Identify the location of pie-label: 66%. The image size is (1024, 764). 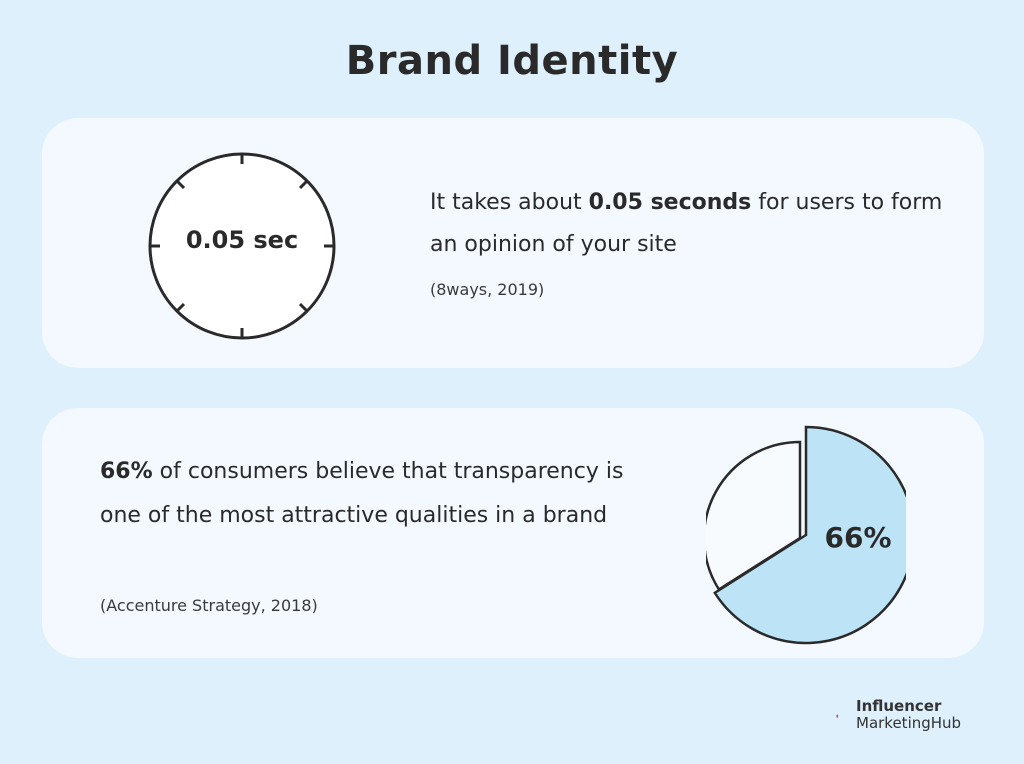
(857, 537).